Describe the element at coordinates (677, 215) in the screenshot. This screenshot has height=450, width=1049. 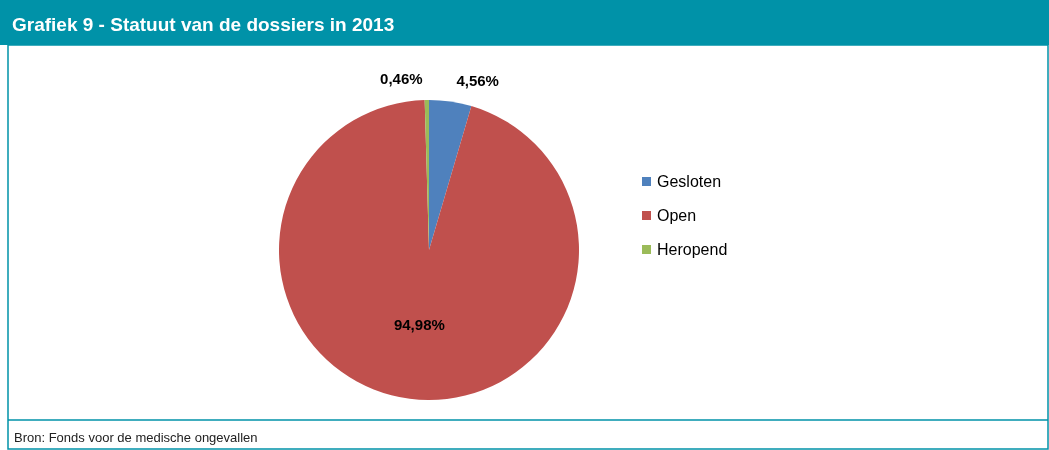
I see `legend-label: Open` at that location.